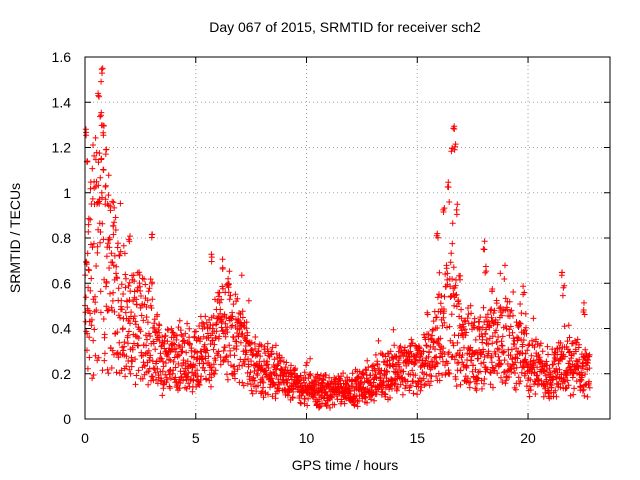  I want to click on y-tick-label: 0.4, so click(62, 329).